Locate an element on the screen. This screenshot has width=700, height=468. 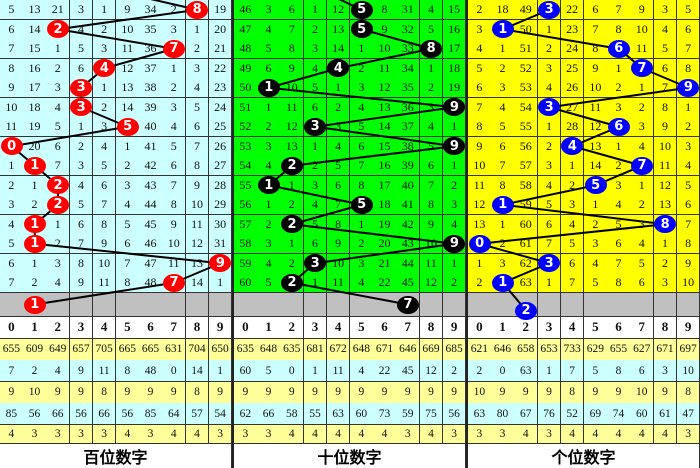
stat-cell: 1 is located at coordinates (549, 371).